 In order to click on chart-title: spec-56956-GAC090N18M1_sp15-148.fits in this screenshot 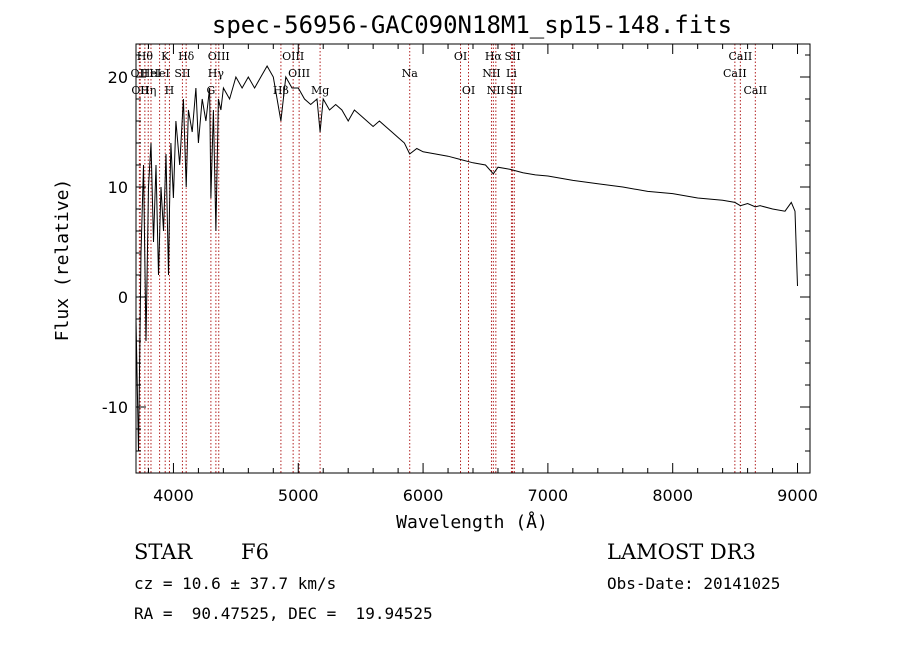, I will do `click(472, 25)`.